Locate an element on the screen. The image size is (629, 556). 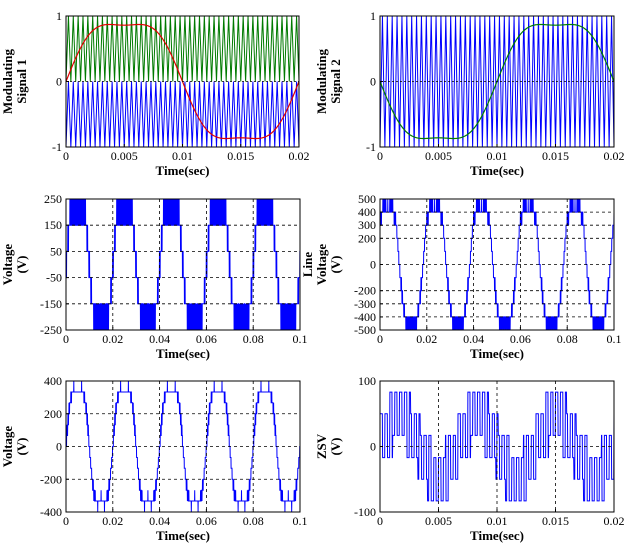
y-axis-label: Pole is located at coordinates (0, 264).